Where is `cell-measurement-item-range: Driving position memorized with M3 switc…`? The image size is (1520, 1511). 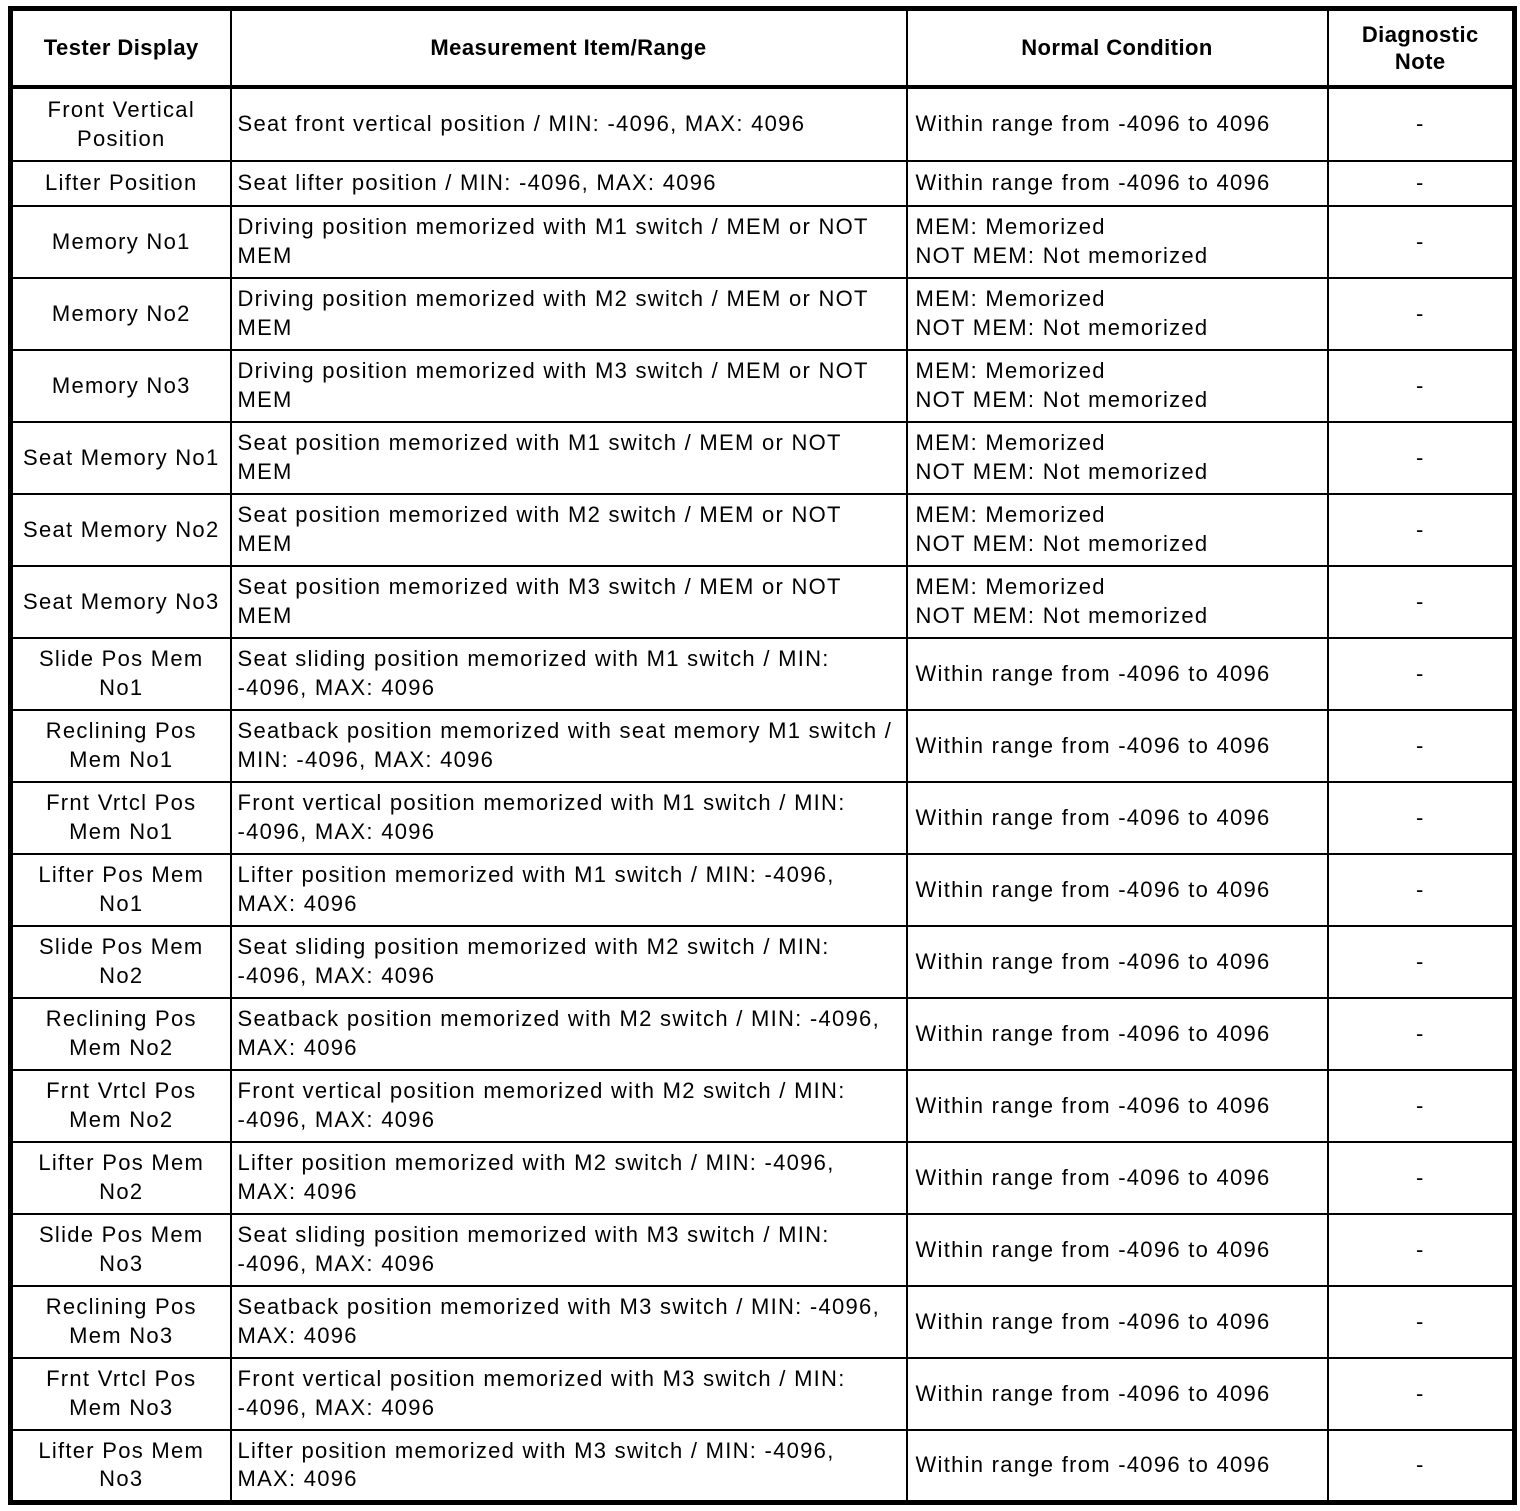
cell-measurement-item-range: Driving position memorized with M3 switc… is located at coordinates (568, 386).